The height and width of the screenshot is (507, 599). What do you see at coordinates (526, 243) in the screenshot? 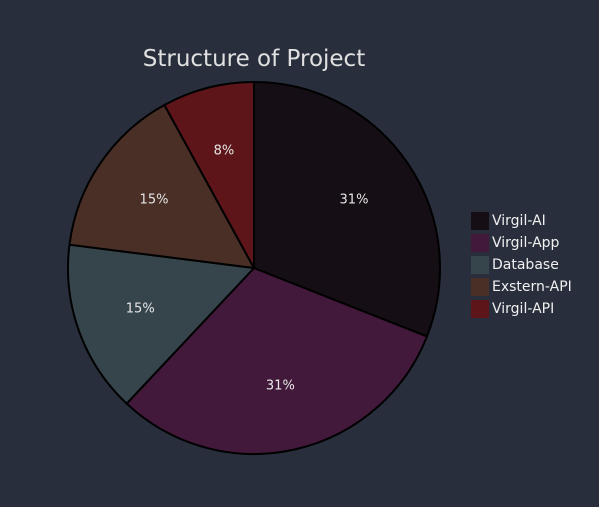
I see `legend-label: Virgil-App` at bounding box center [526, 243].